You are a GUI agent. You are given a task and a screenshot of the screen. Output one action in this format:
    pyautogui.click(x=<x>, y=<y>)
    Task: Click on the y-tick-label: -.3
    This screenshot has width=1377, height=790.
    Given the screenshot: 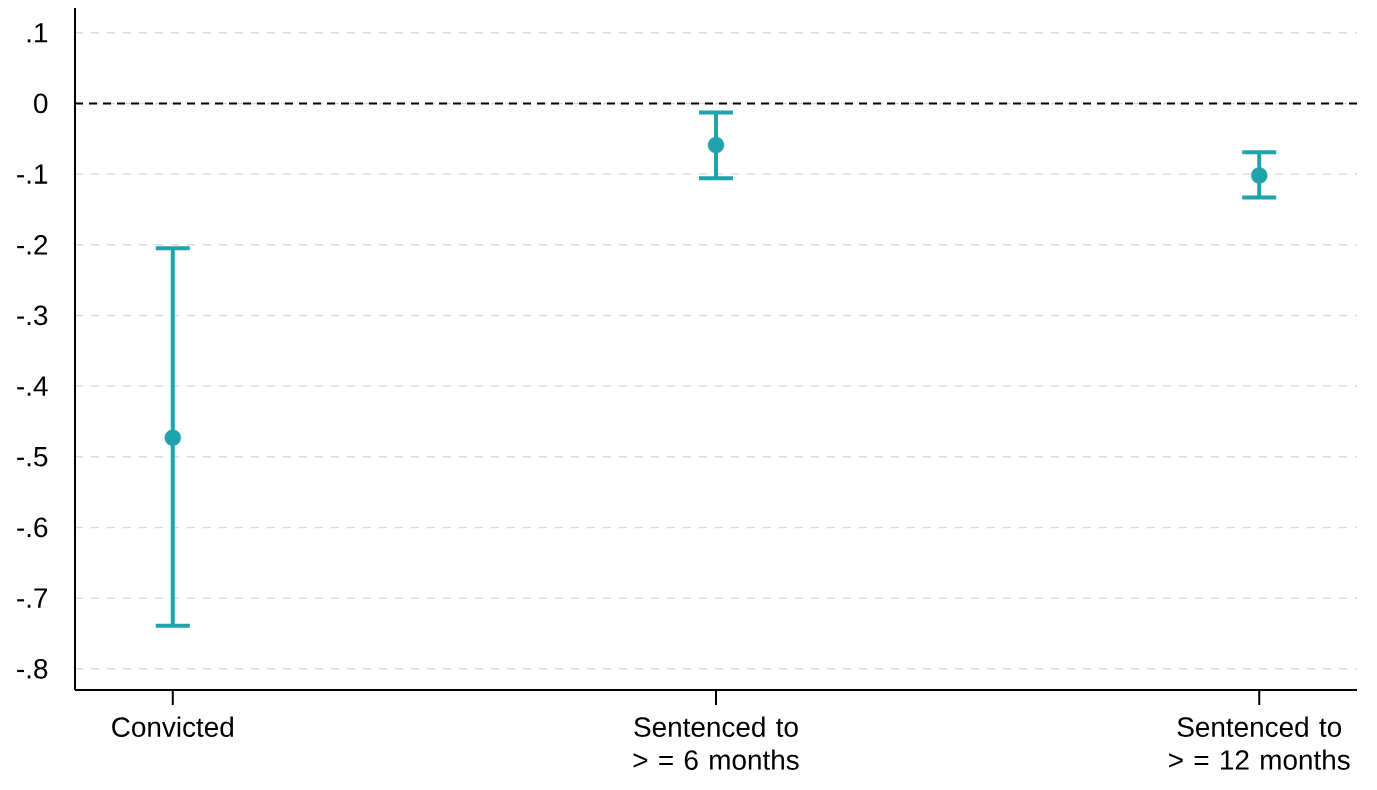 What is the action you would take?
    pyautogui.click(x=32, y=315)
    